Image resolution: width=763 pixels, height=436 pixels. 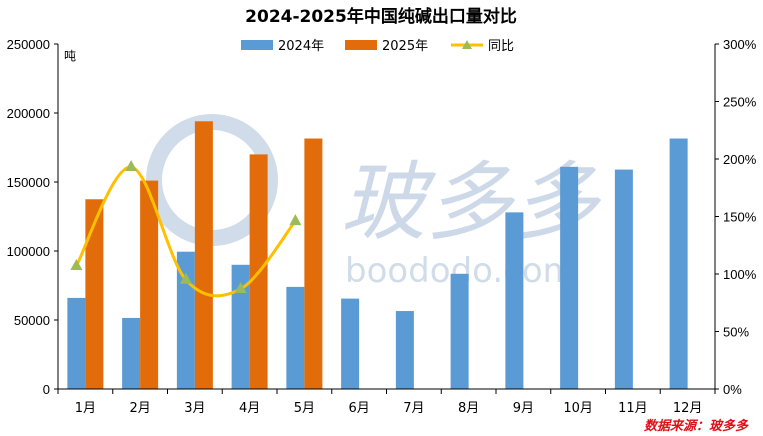 What do you see at coordinates (28, 113) in the screenshot?
I see `left-tick-label: 200000` at bounding box center [28, 113].